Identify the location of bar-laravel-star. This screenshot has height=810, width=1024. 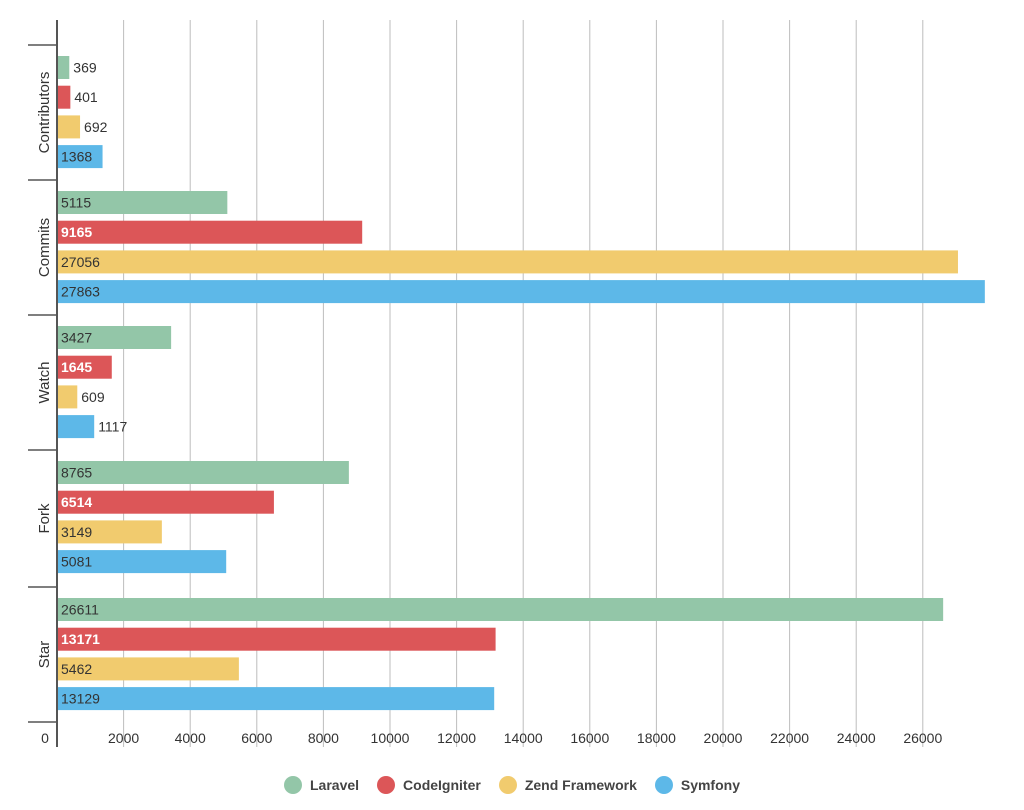
(500, 609).